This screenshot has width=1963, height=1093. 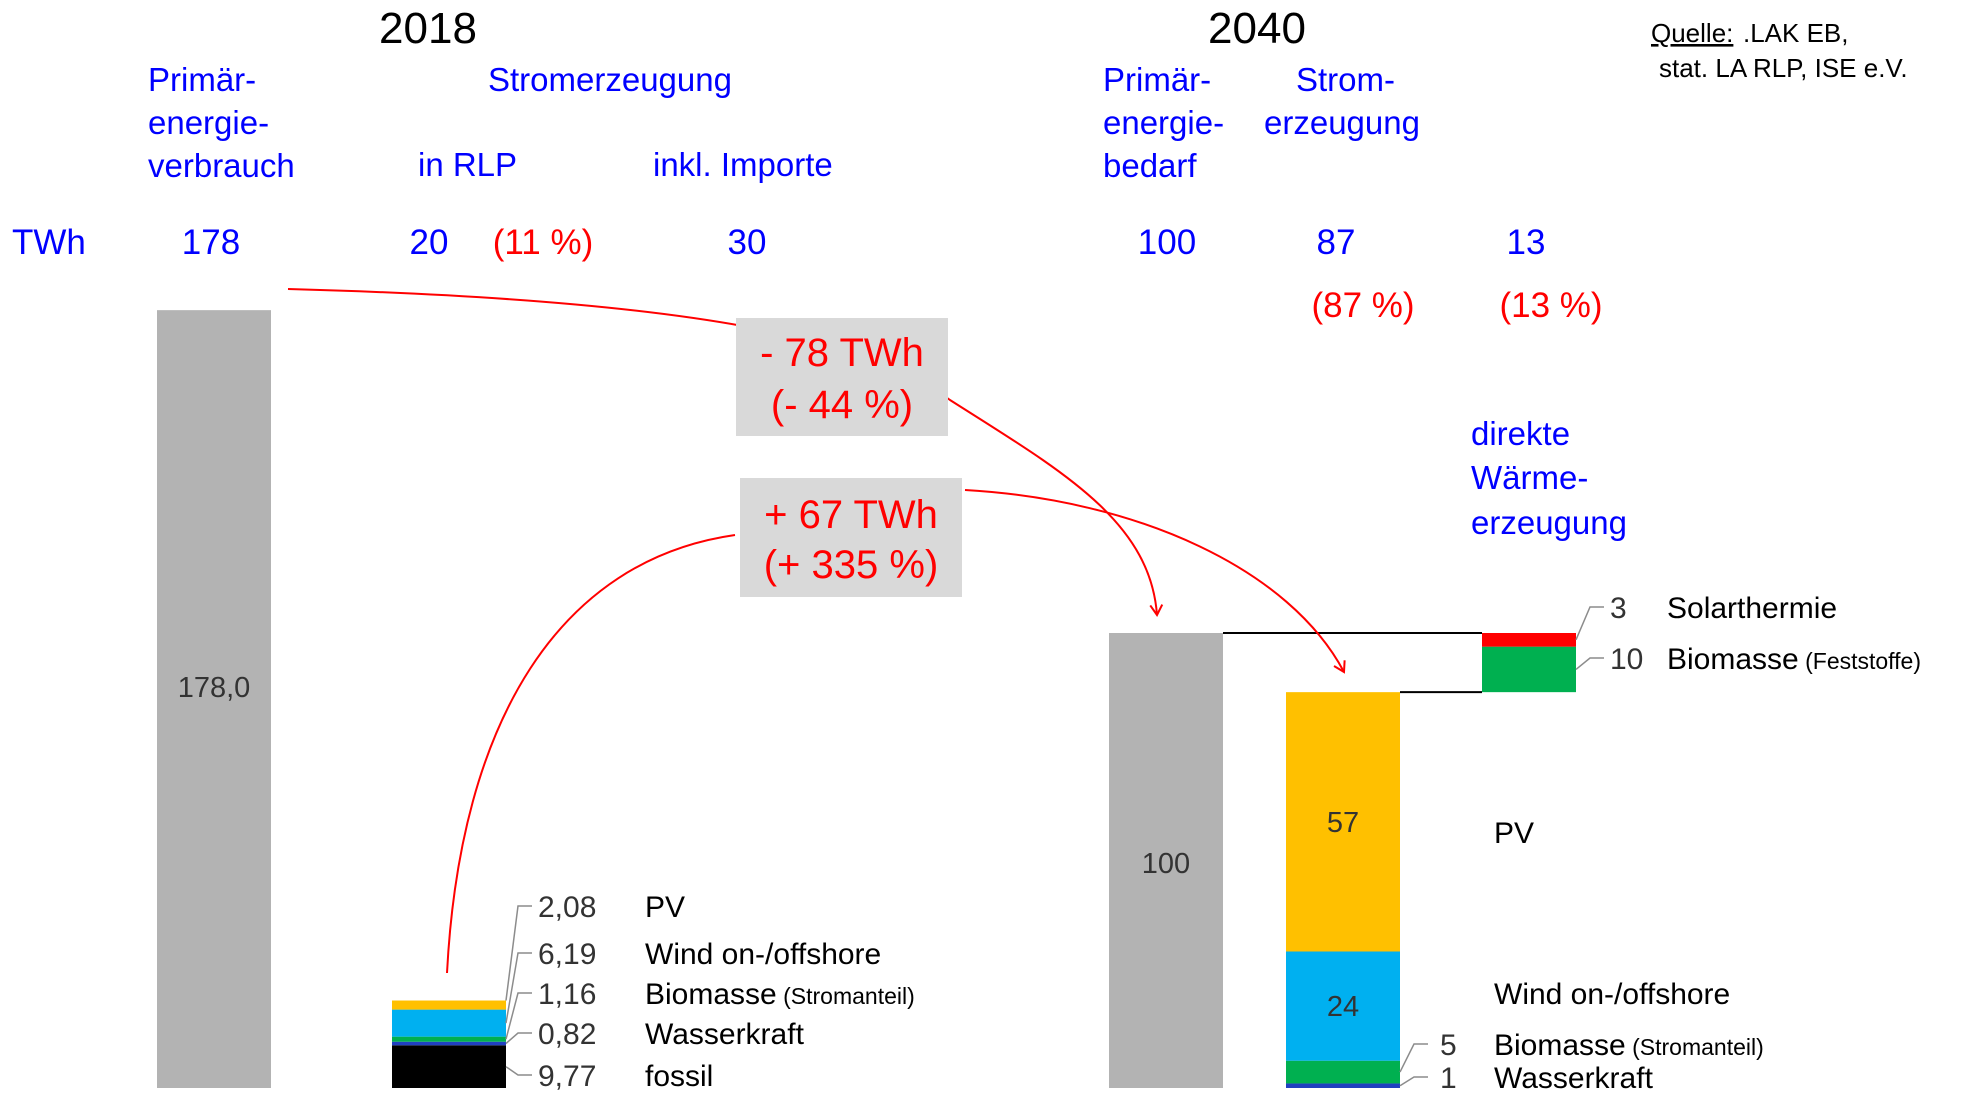 What do you see at coordinates (214, 688) in the screenshot?
I see `bar-label-2018-primary: 178,0` at bounding box center [214, 688].